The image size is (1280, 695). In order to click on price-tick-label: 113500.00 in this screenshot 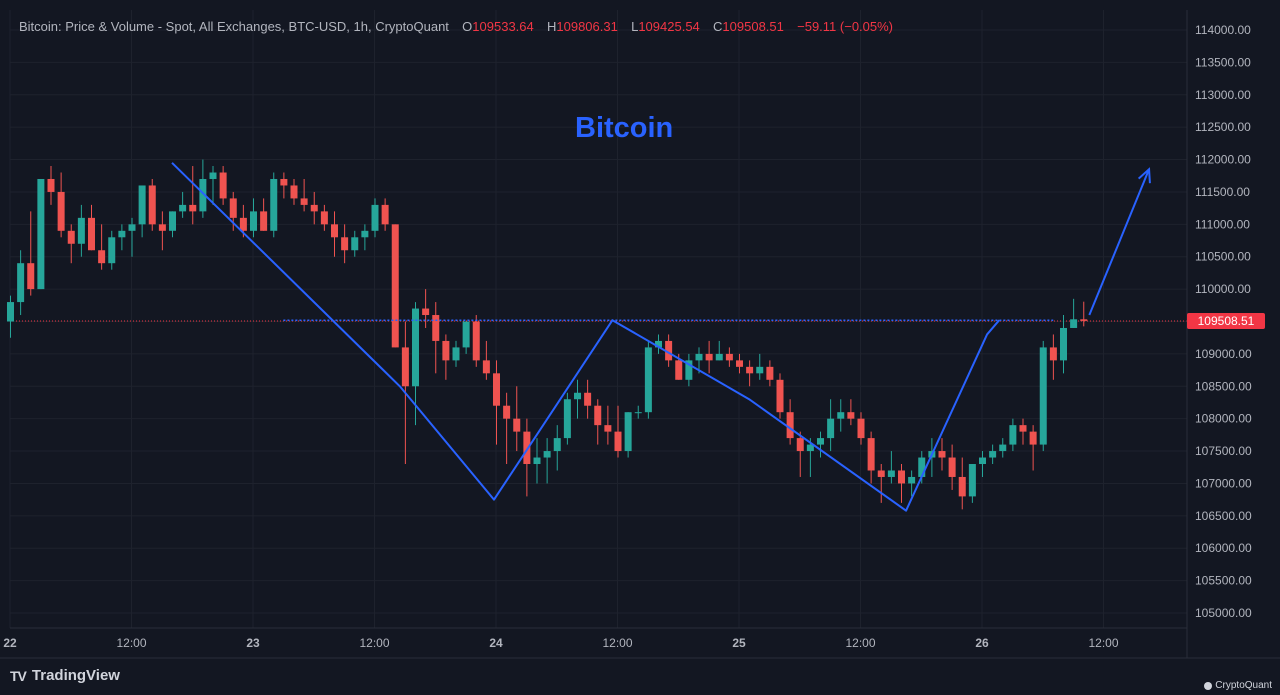, I will do `click(1223, 62)`.